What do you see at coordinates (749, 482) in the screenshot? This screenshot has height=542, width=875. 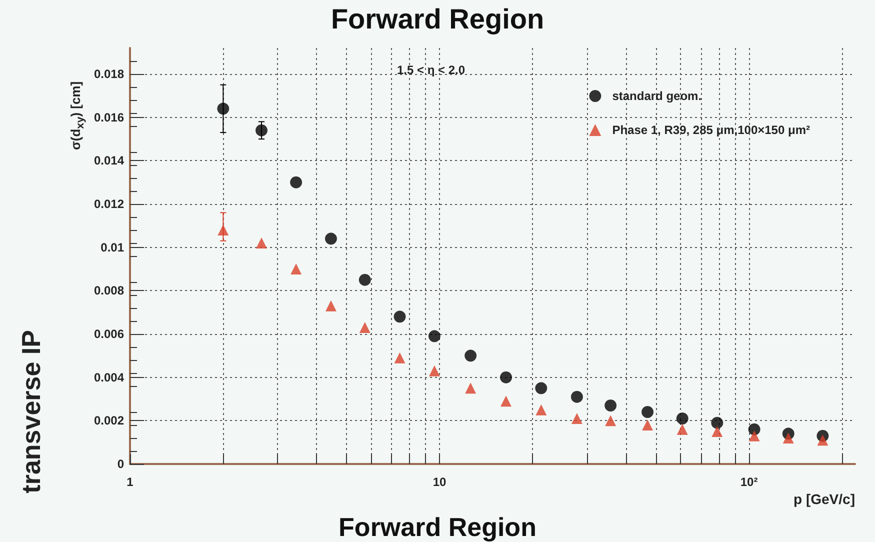 I see `x-tick-label: 10²` at bounding box center [749, 482].